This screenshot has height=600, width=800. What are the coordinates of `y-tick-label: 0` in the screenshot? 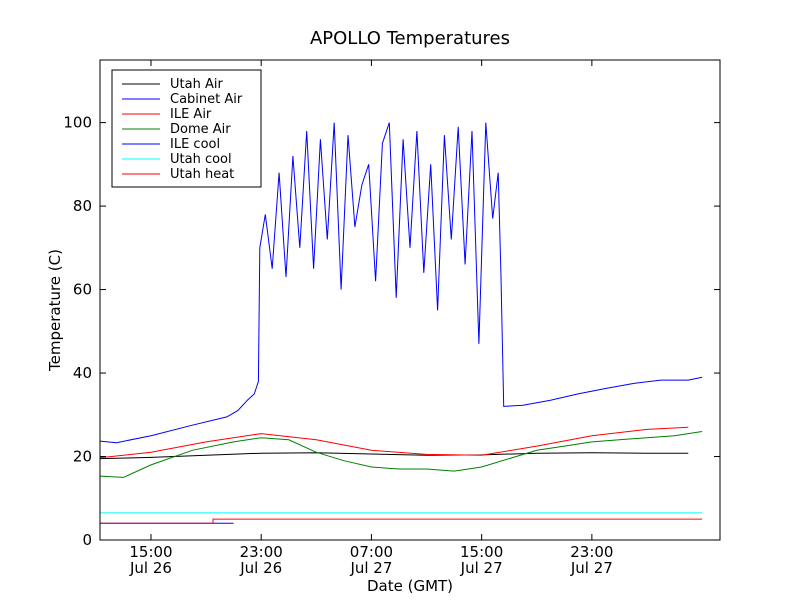 It's located at (87, 540).